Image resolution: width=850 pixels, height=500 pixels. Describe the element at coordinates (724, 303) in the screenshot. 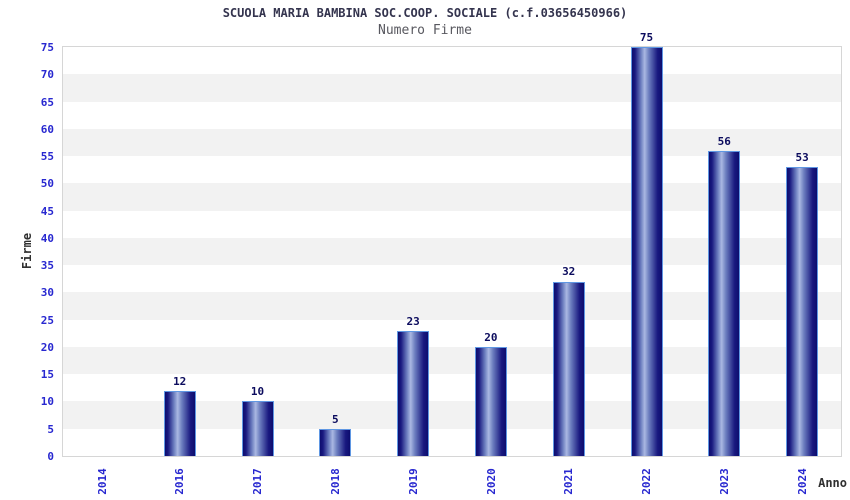

I see `bar-2023` at that location.